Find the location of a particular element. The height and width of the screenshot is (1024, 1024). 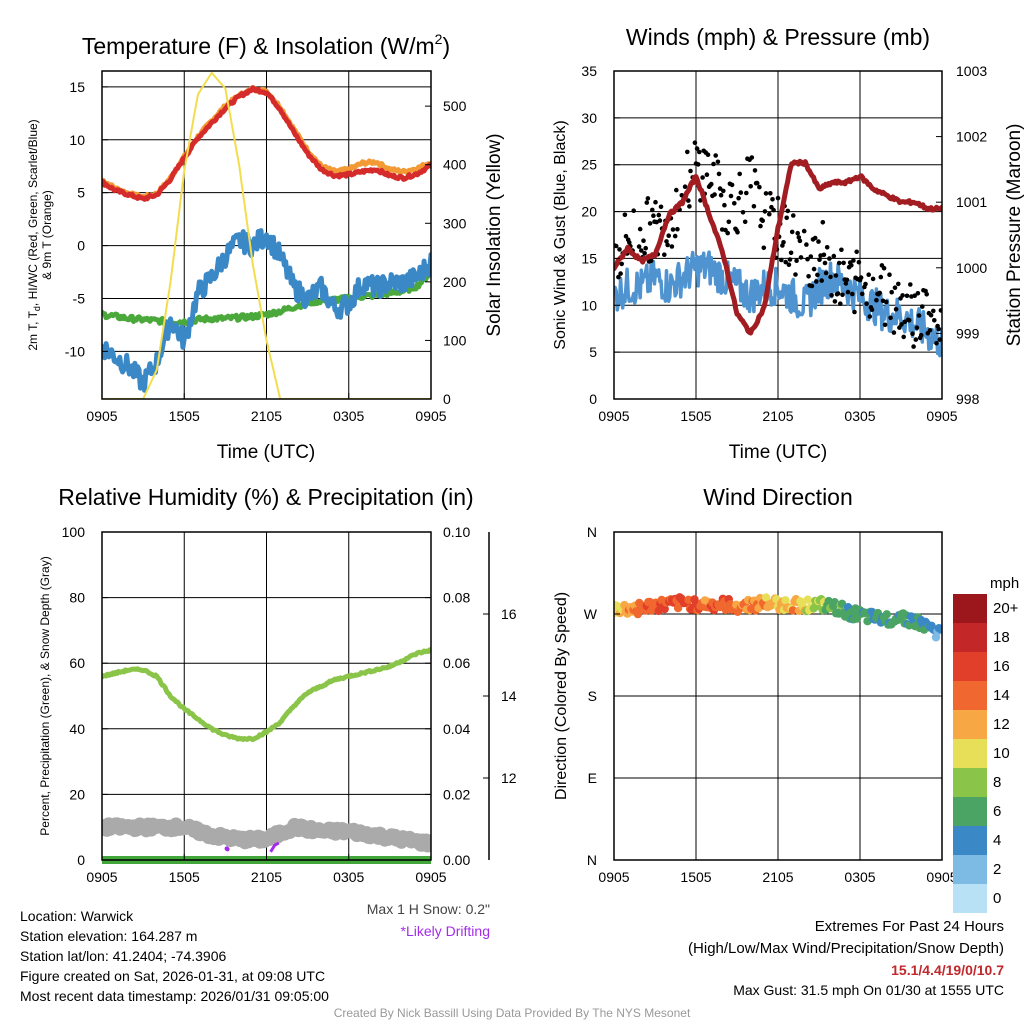

y-tick-label-right: 0.06 is located at coordinates (456, 663).